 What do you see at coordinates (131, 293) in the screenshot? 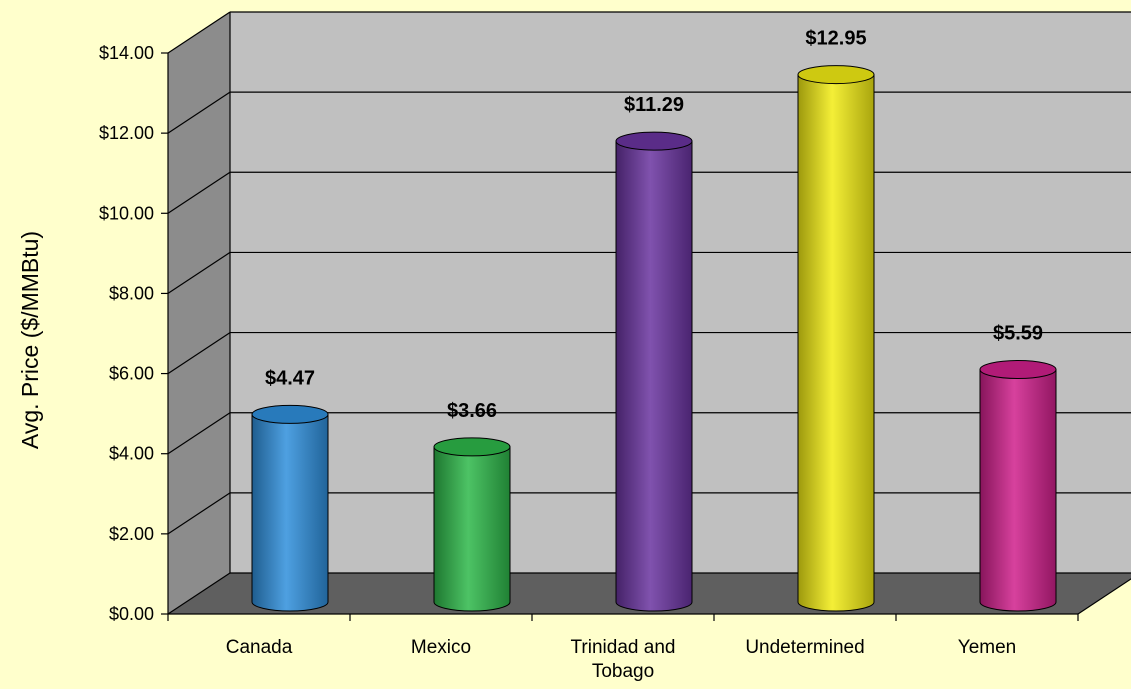
I see `y-tick-label: $8.00` at bounding box center [131, 293].